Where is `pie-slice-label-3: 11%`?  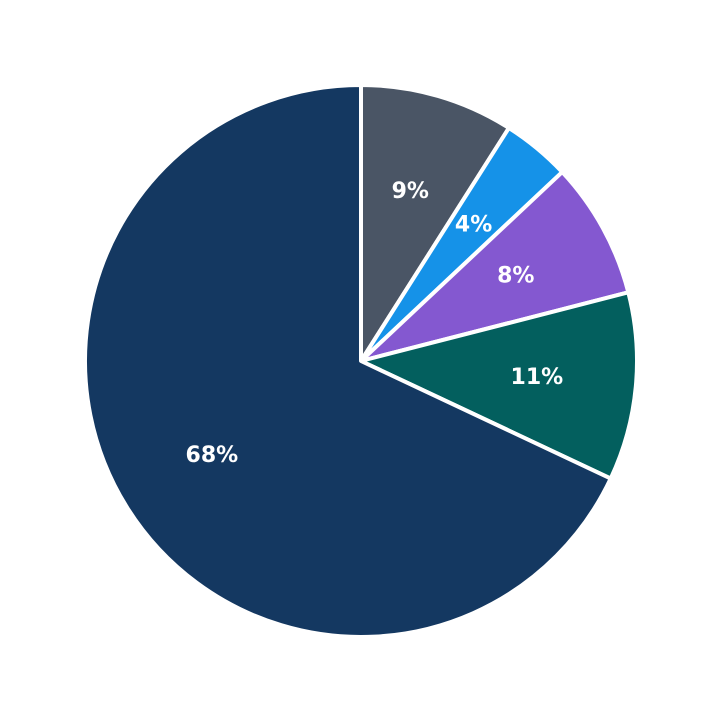
pie-slice-label-3: 11% is located at coordinates (537, 377).